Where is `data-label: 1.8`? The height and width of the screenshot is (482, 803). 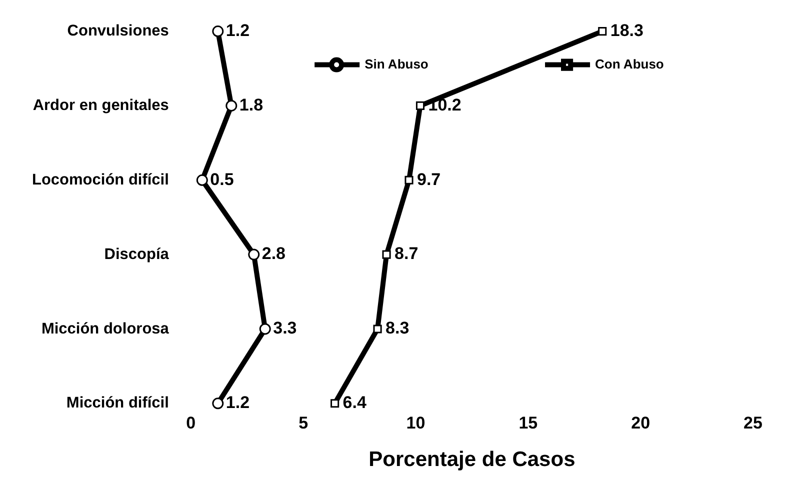 data-label: 1.8 is located at coordinates (251, 104).